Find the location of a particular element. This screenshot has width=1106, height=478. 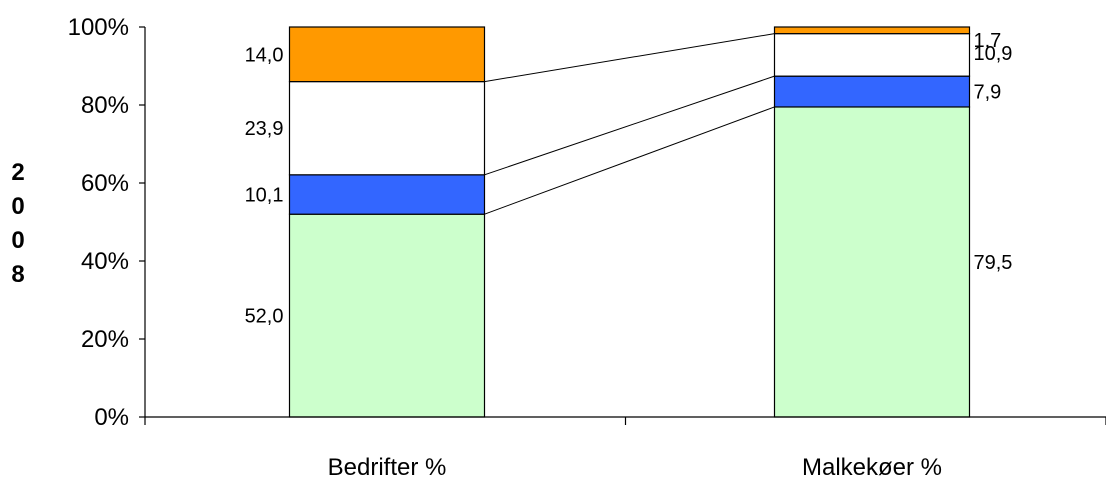

connector-lines-layer is located at coordinates (629, 124).